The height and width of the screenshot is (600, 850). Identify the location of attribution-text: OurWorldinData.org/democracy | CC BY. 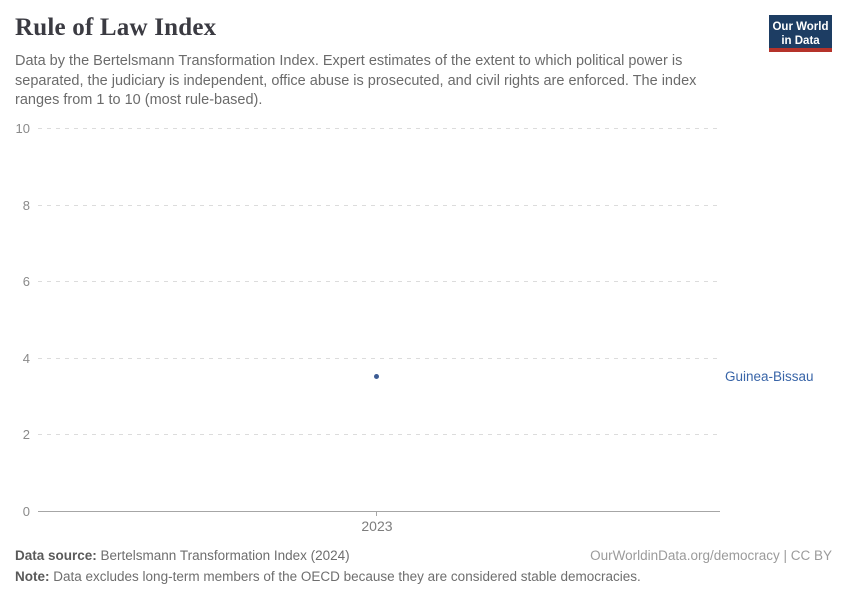
(711, 555).